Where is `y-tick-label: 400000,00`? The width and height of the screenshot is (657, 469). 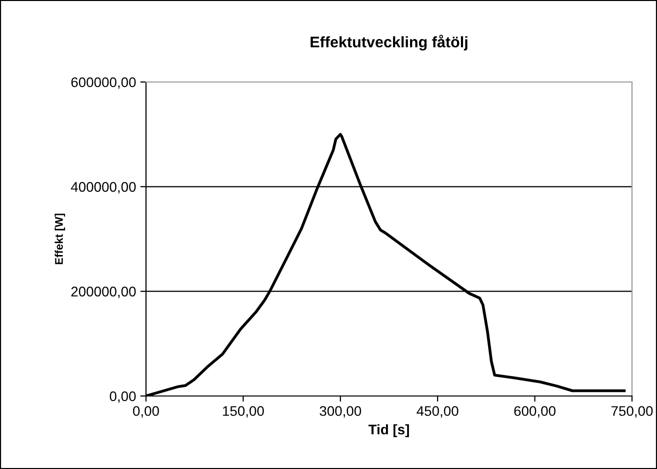
y-tick-label: 400000,00 is located at coordinates (103, 188).